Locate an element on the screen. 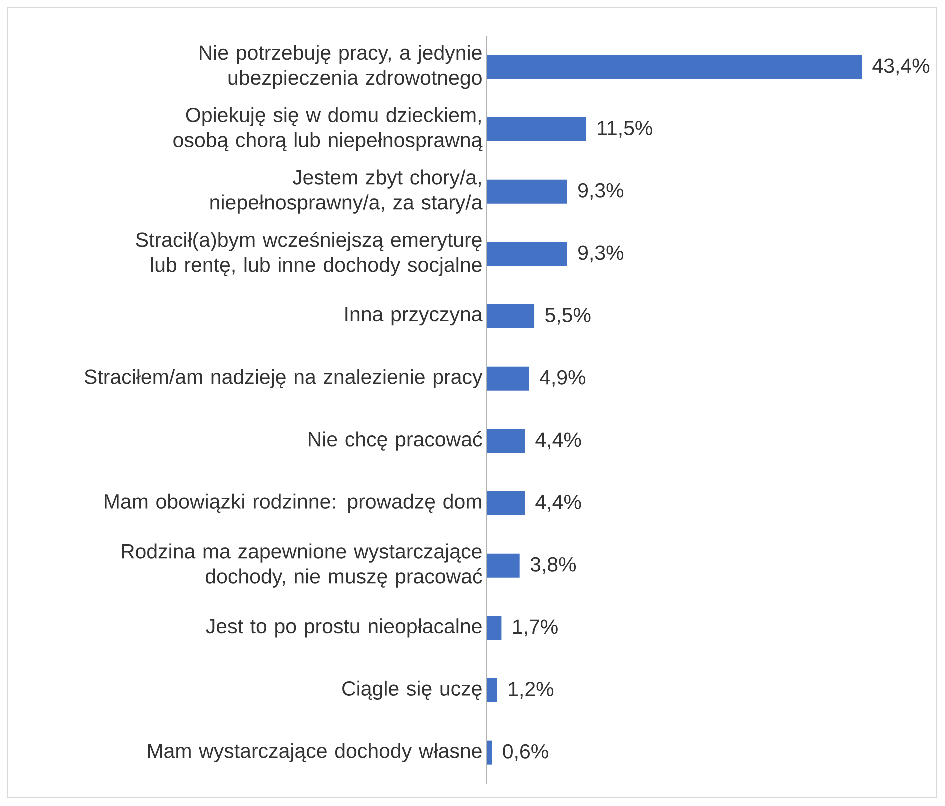 This screenshot has width=945, height=806. y-tick-label: Jestem zbyt chory/a, niepełnosprawny/a, za stary/a is located at coordinates (346, 192).